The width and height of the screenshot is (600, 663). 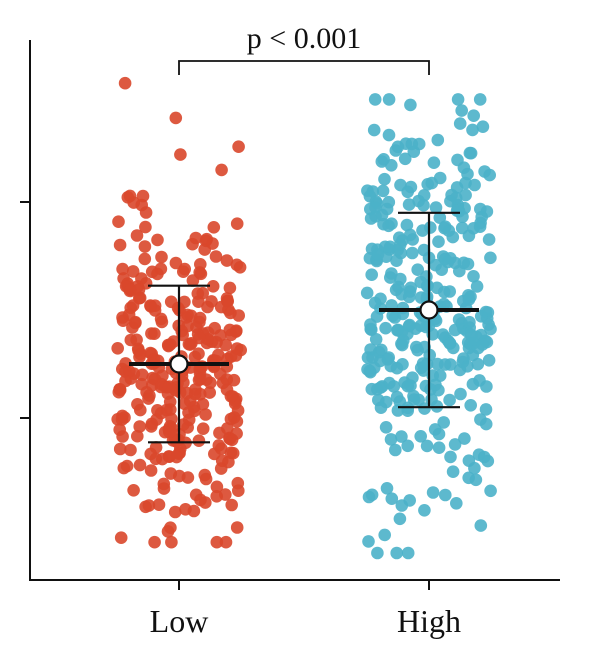 I want to click on x-tick-label: Low, so click(x=179, y=621).